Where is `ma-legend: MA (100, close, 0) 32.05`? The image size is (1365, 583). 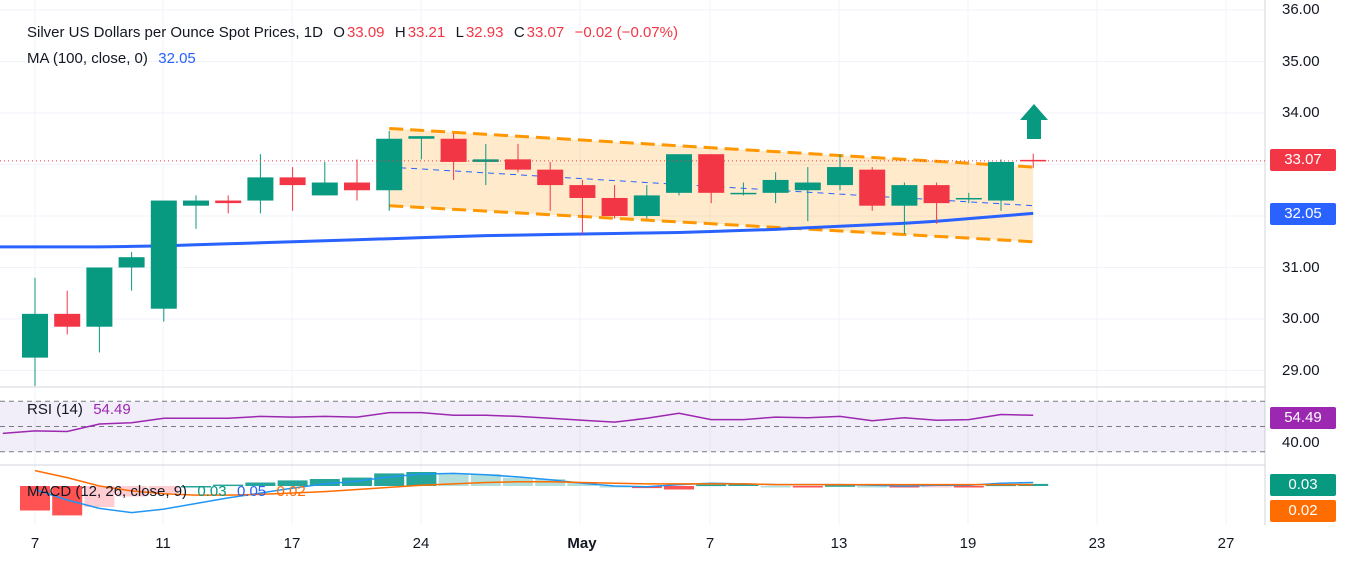 ma-legend: MA (100, close, 0) 32.05 is located at coordinates (112, 58).